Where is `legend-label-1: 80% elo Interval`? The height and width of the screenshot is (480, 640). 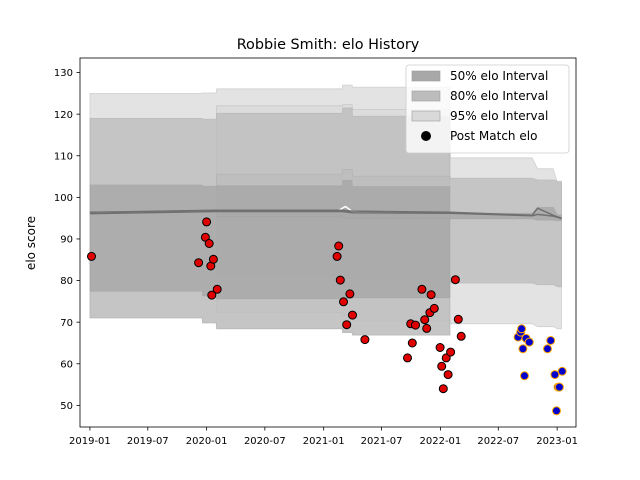 legend-label-1: 80% elo Interval is located at coordinates (499, 96).